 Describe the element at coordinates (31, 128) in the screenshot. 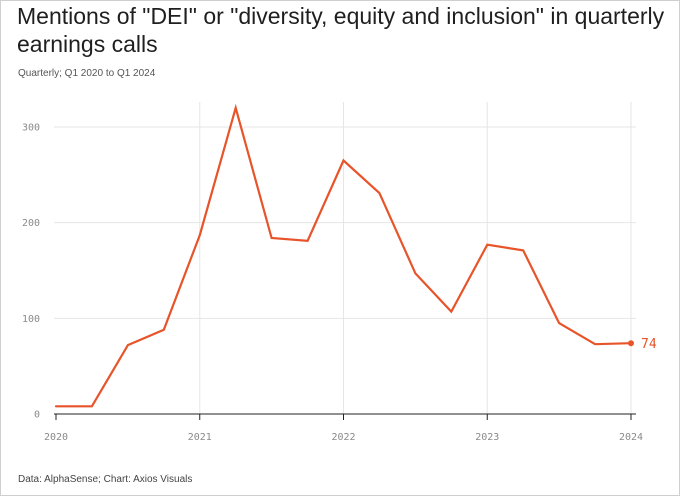

I see `y-tick-label: 300` at that location.